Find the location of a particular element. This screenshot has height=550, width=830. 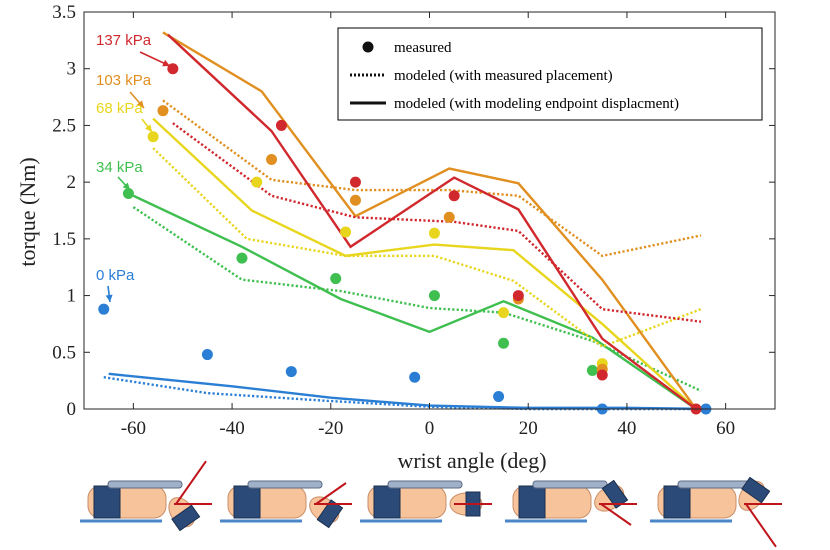

x-axis-label: wrist angle (deg) is located at coordinates (471, 460).